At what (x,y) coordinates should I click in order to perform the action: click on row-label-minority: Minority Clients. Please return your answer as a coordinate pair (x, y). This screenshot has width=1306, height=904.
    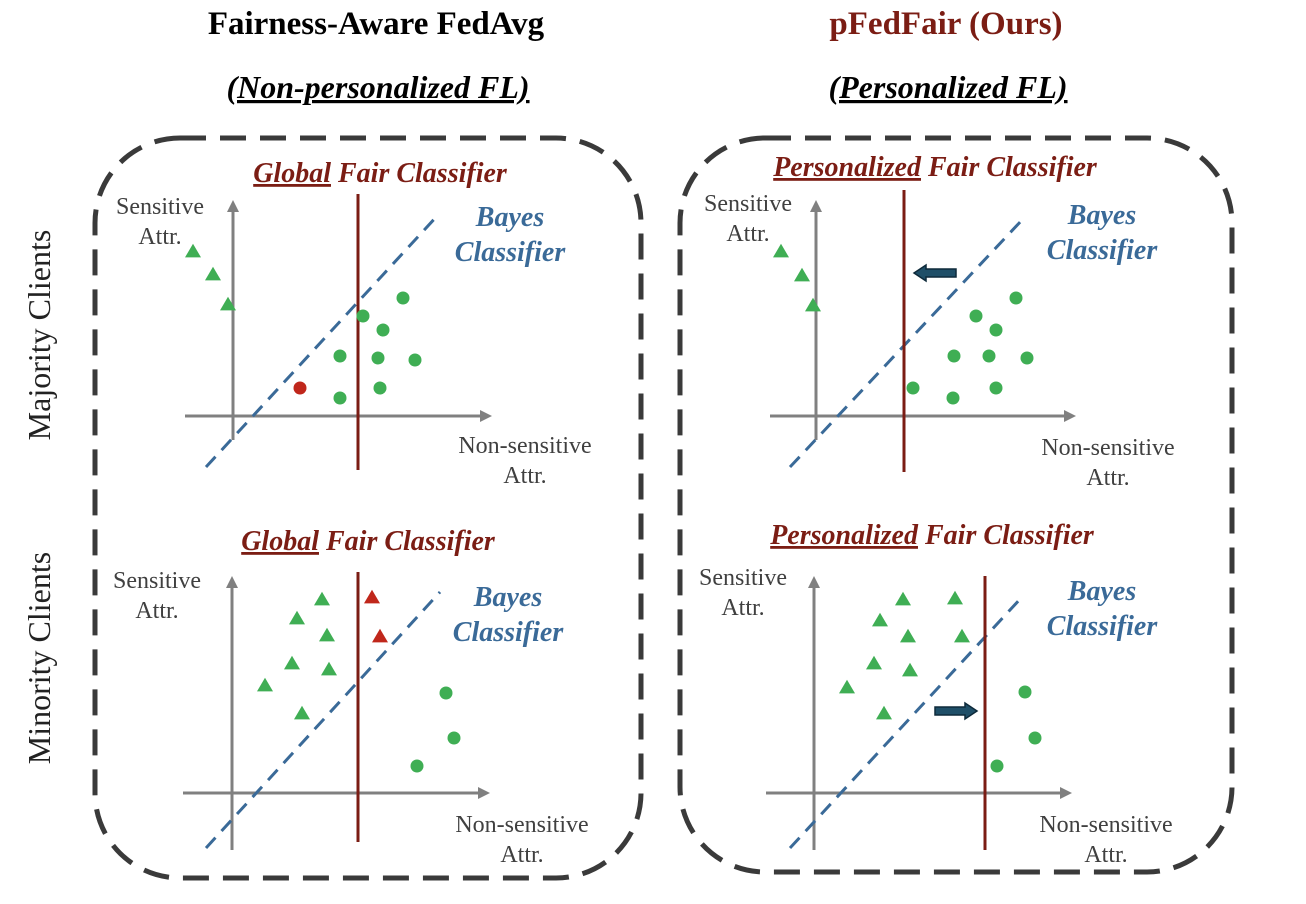
    Looking at the image, I should click on (39, 658).